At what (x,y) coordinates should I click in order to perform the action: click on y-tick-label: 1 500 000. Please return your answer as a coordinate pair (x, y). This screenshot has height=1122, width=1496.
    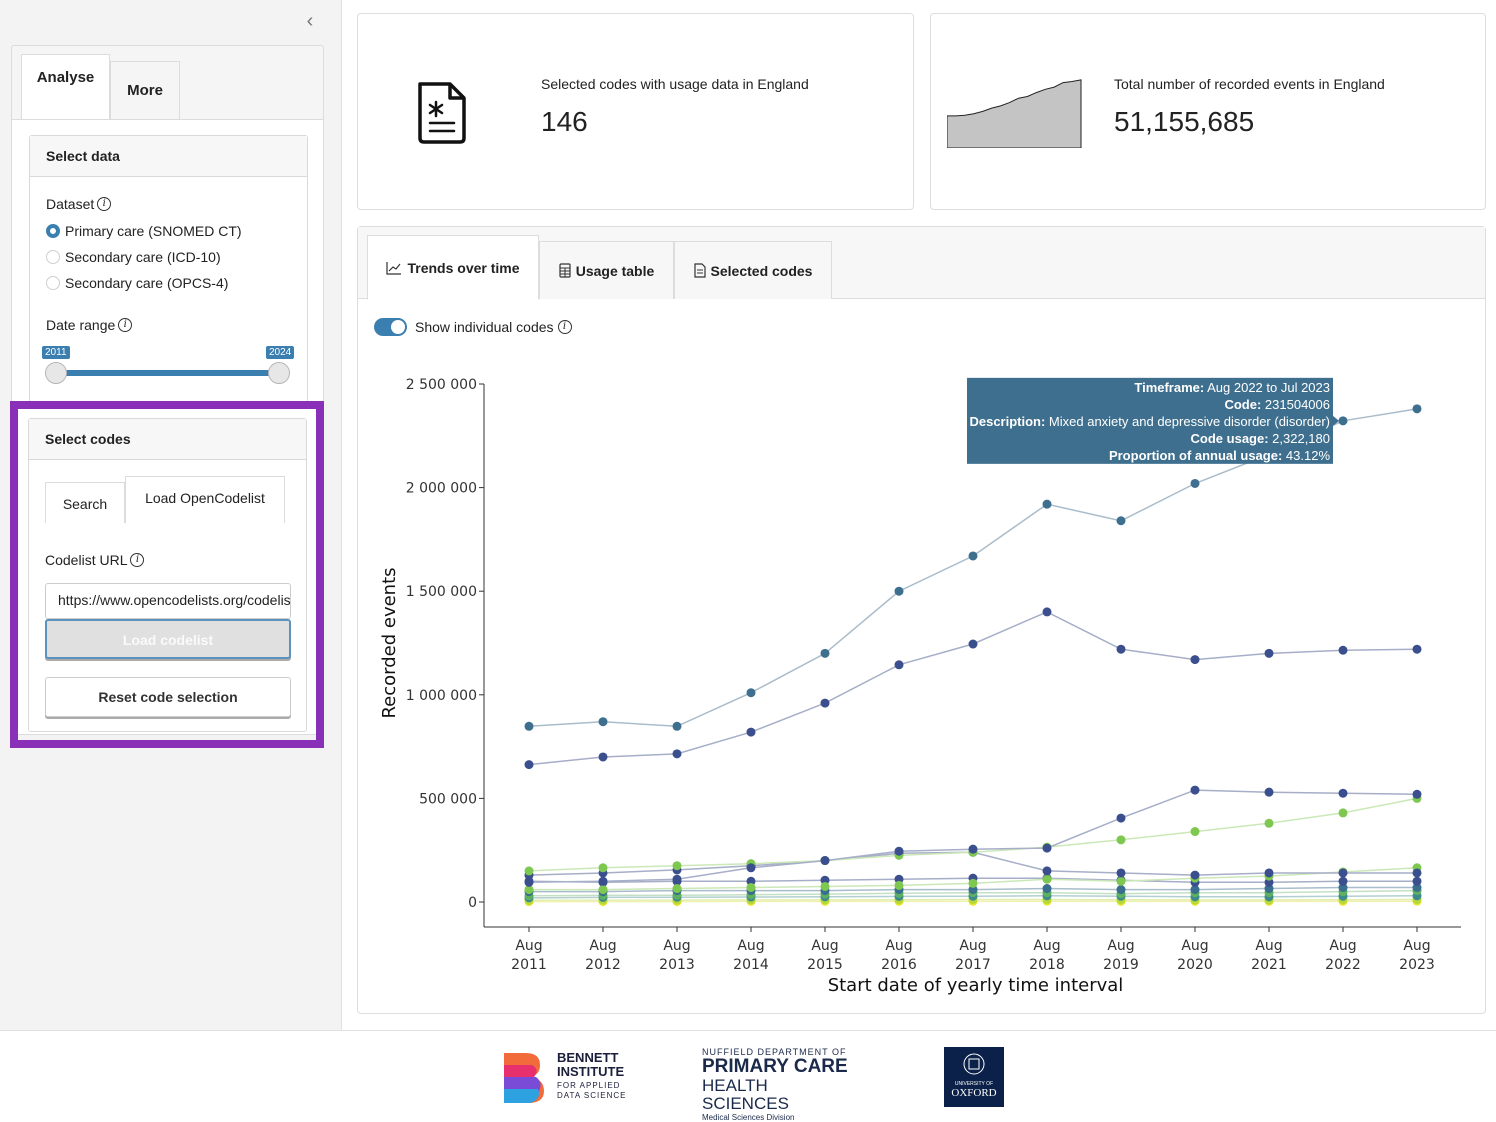
    Looking at the image, I should click on (441, 592).